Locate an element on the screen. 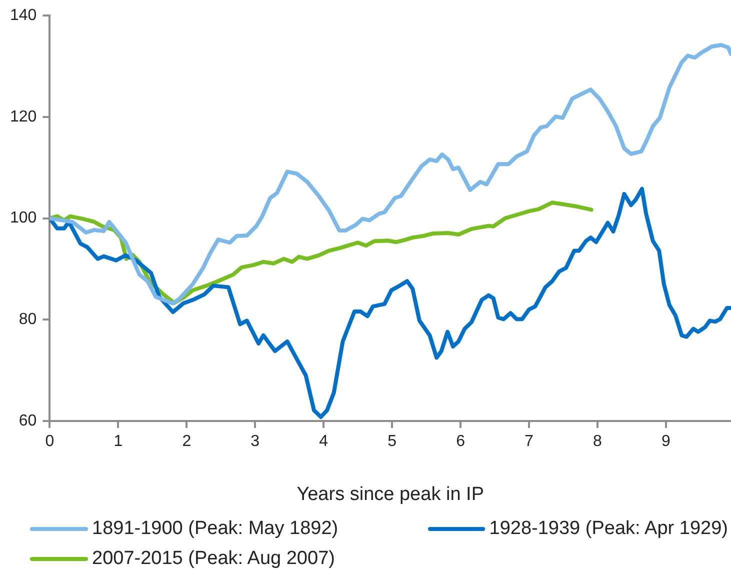 The width and height of the screenshot is (731, 579). x-tick-label: 0 is located at coordinates (49, 441).